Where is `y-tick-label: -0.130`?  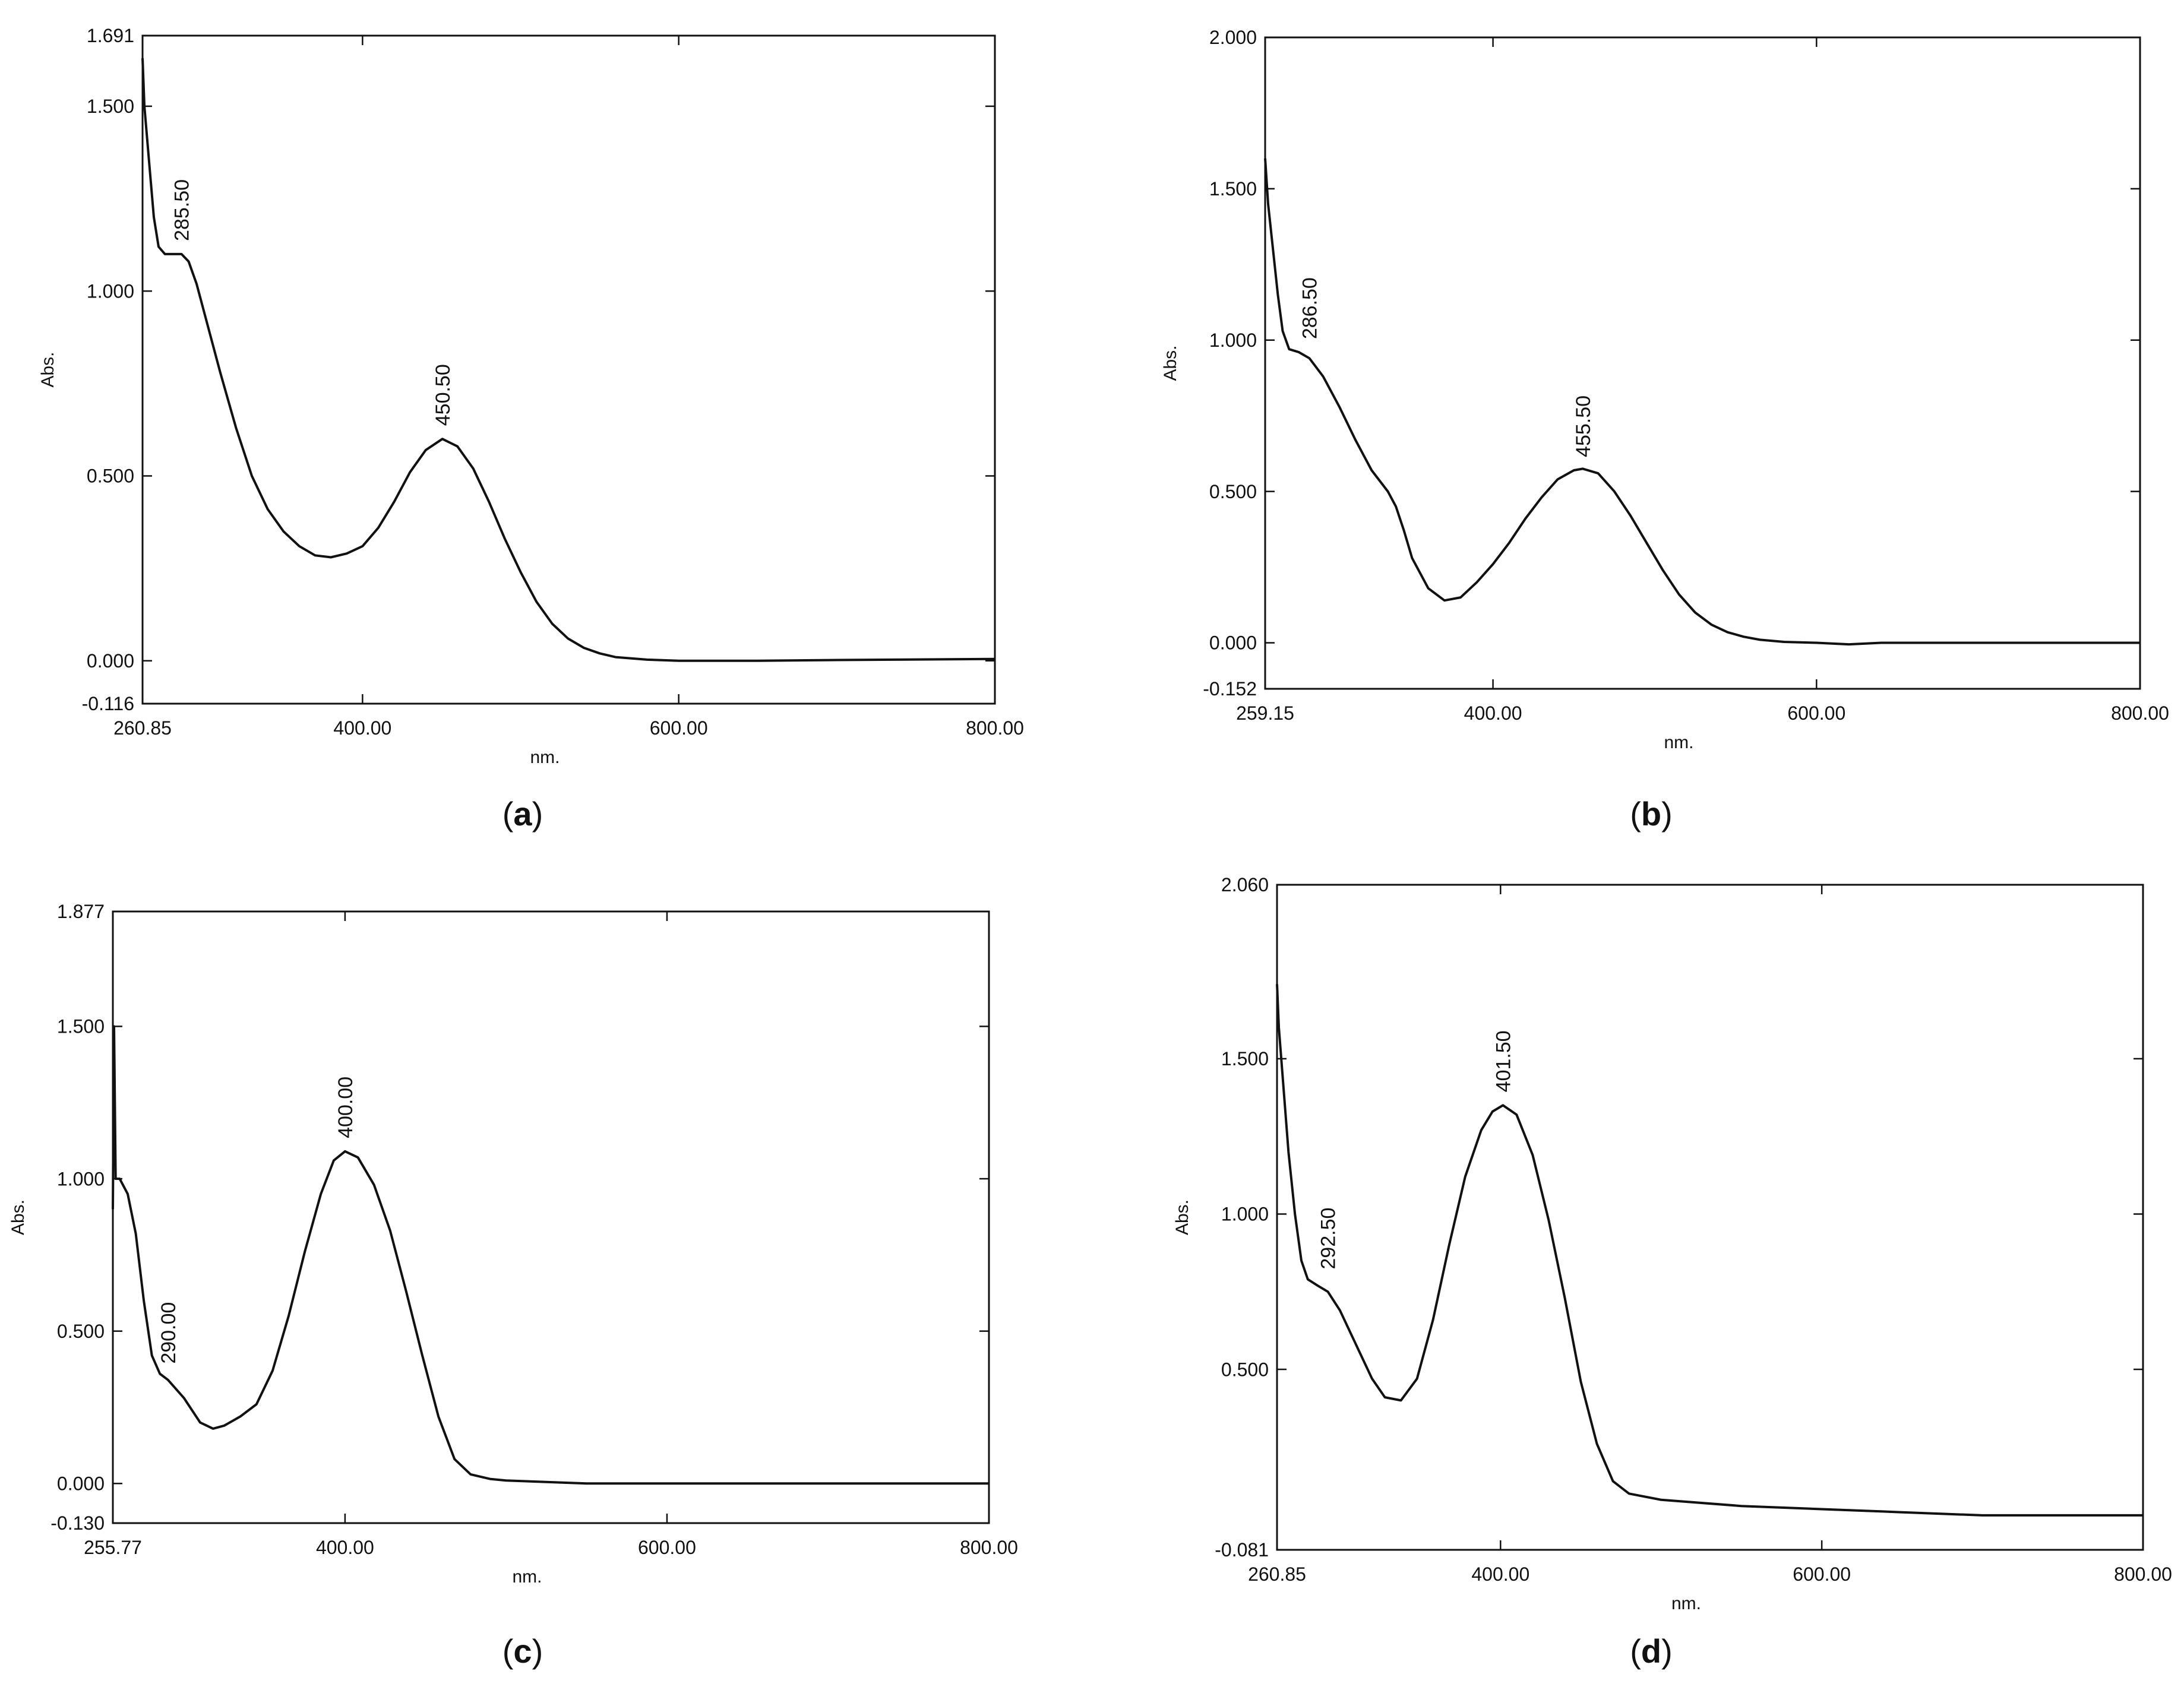 y-tick-label: -0.130 is located at coordinates (78, 1523).